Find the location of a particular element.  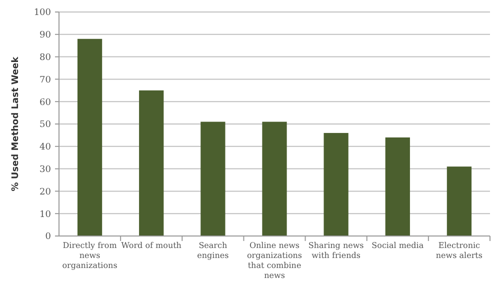

y-tick-label: 50 is located at coordinates (46, 125).